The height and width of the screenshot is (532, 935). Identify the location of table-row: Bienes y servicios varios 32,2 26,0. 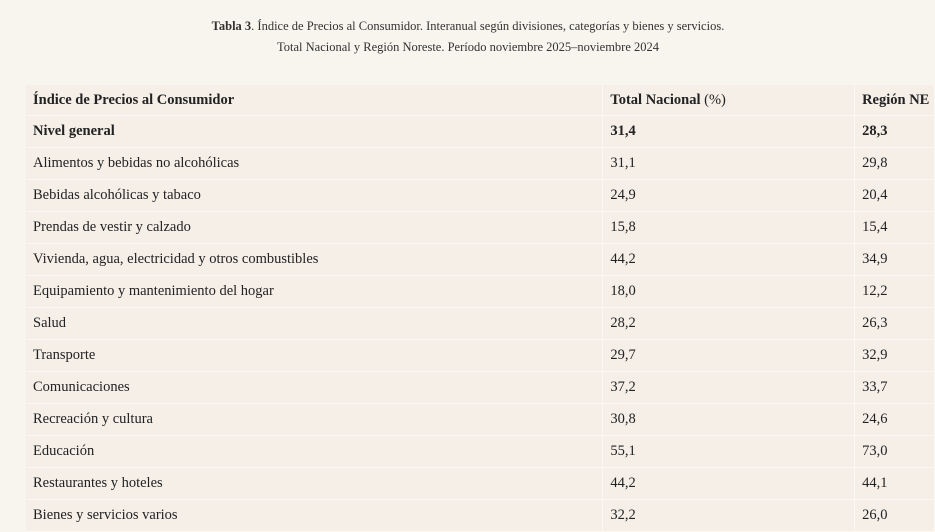
(480, 515).